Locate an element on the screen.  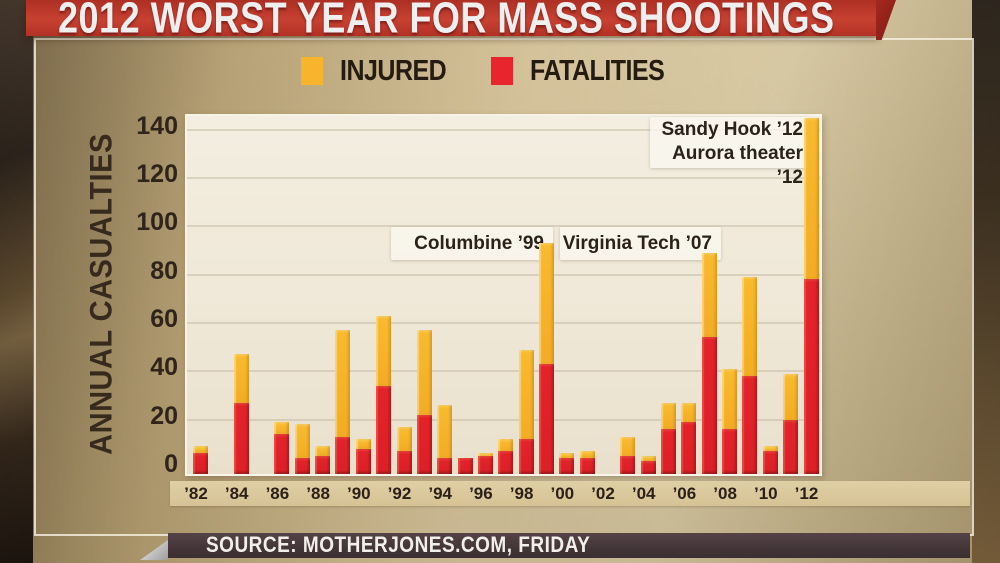
bar-2006-fatalities is located at coordinates (689, 448).